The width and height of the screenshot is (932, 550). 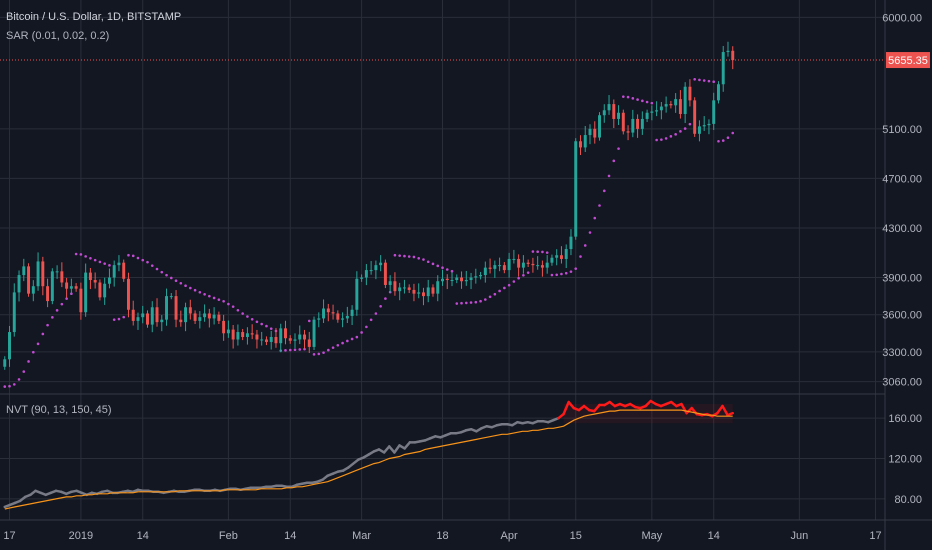 I want to click on price-tick-label: 3600.00, so click(x=902, y=316).